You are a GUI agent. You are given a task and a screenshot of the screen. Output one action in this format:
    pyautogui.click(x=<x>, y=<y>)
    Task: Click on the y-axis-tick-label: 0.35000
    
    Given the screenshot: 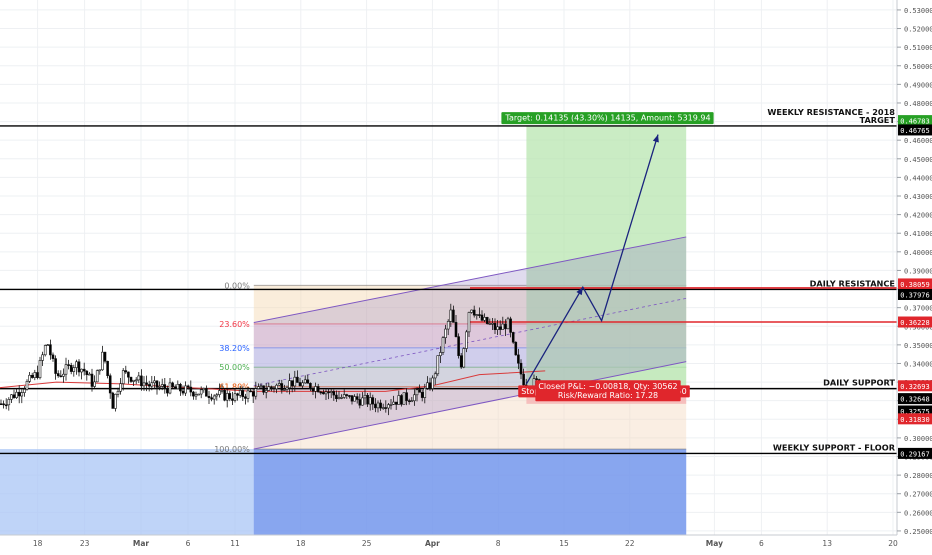 What is the action you would take?
    pyautogui.click(x=918, y=346)
    